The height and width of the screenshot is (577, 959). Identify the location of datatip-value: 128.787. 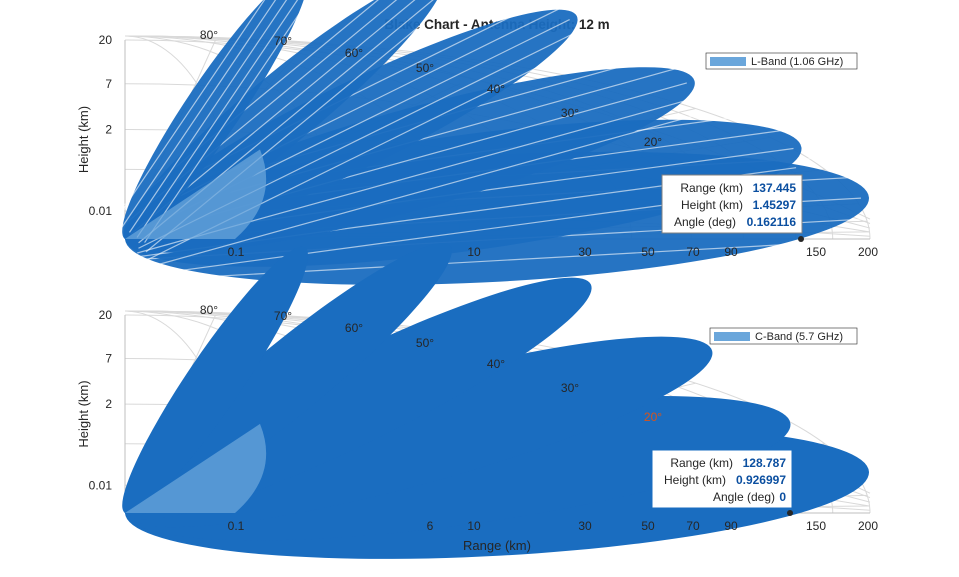
(765, 463).